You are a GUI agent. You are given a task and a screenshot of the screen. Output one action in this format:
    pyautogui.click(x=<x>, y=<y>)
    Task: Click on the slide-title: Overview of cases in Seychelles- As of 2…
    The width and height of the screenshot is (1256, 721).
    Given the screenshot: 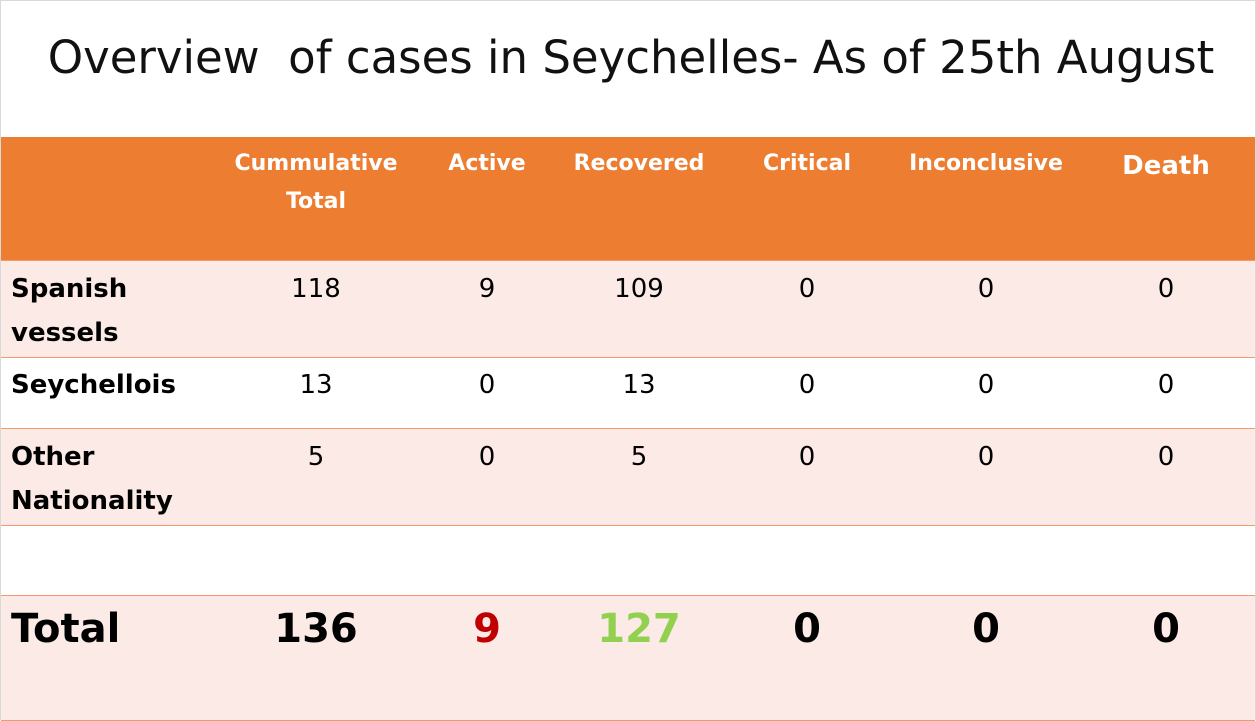 What is the action you would take?
    pyautogui.click(x=631, y=57)
    